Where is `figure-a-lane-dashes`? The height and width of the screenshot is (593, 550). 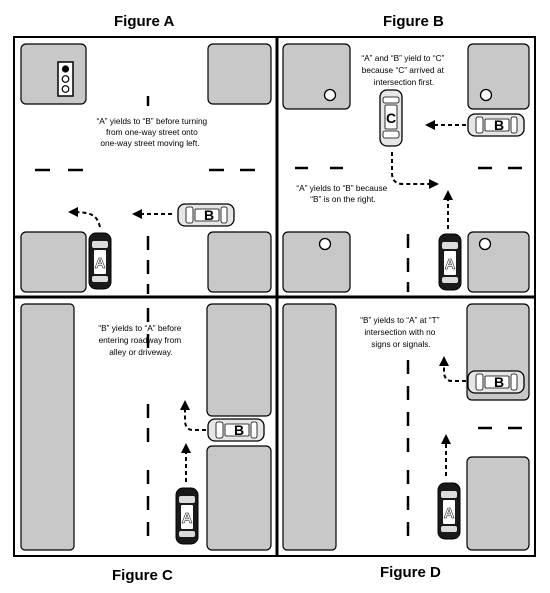 figure-a-lane-dashes is located at coordinates (145, 195).